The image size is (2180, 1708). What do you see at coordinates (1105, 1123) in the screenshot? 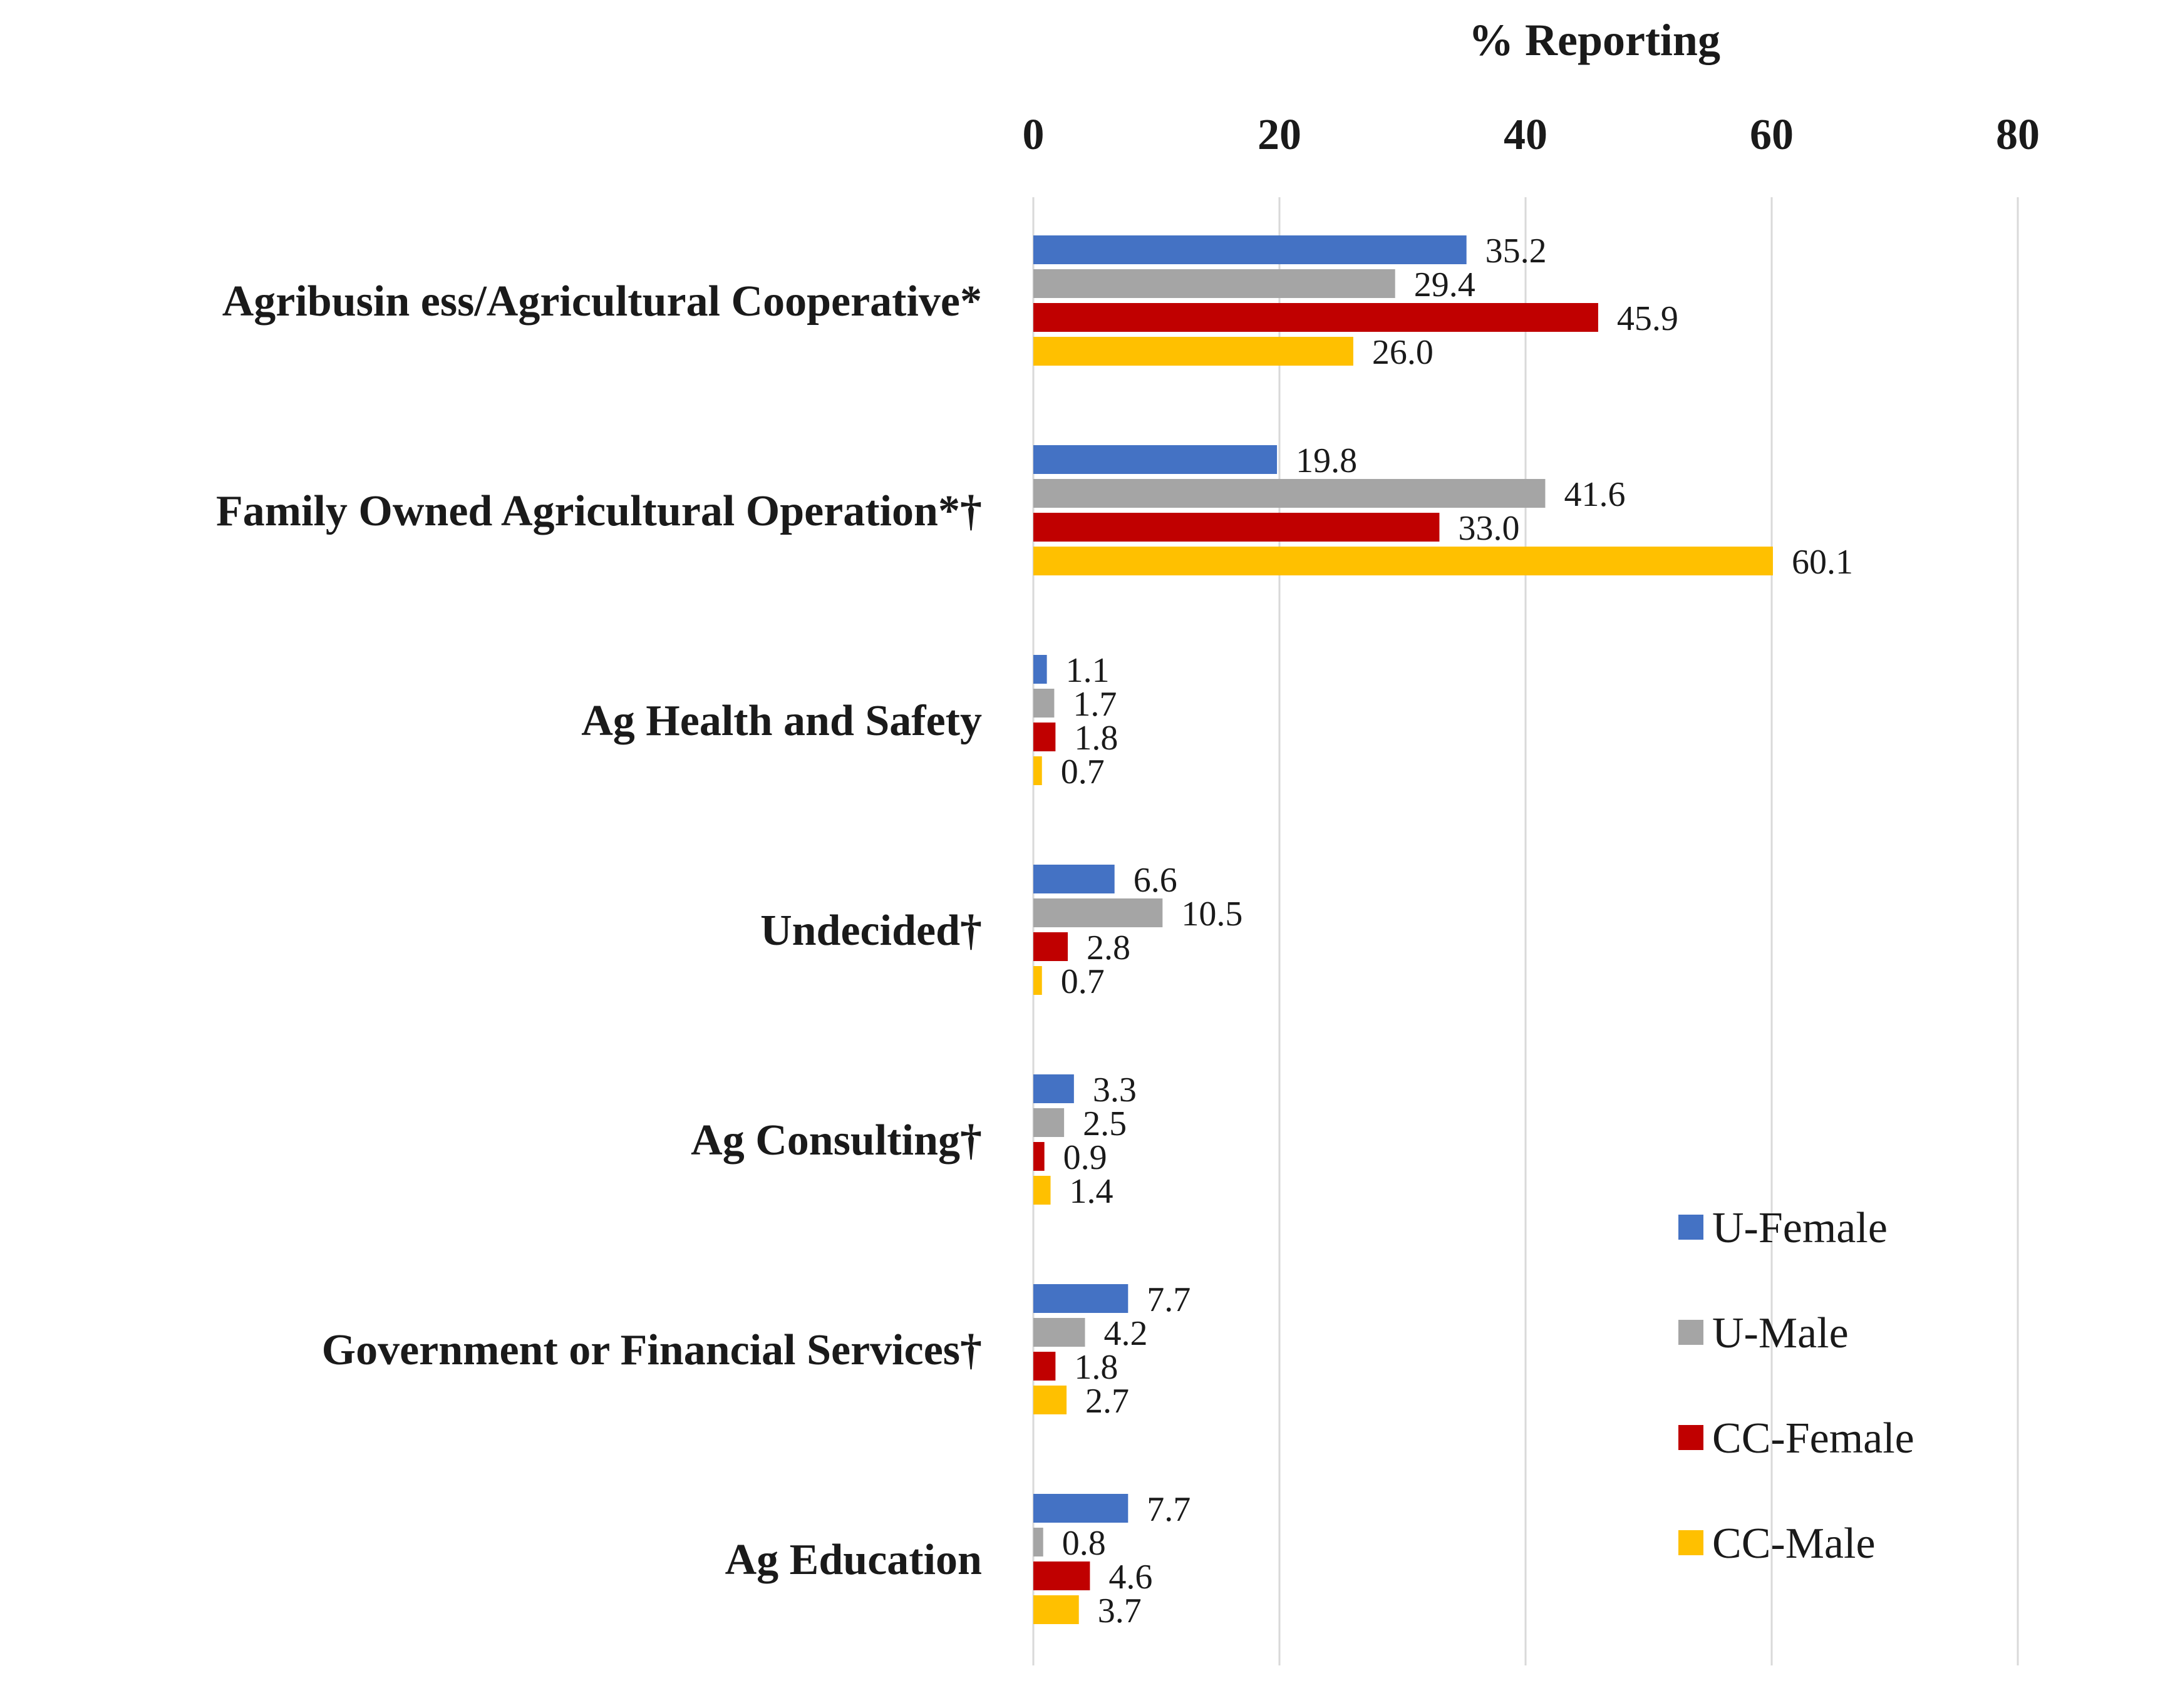
I see `data-label: 2.5` at bounding box center [1105, 1123].